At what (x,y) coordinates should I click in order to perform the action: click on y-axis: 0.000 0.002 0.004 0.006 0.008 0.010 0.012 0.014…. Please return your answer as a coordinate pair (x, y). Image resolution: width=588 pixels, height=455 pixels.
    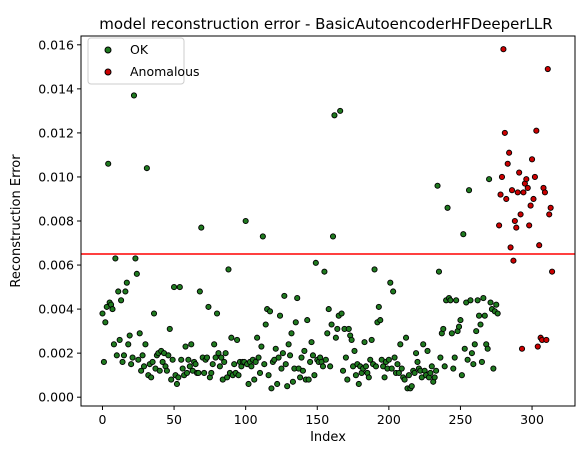
    Looking at the image, I should click on (59, 221).